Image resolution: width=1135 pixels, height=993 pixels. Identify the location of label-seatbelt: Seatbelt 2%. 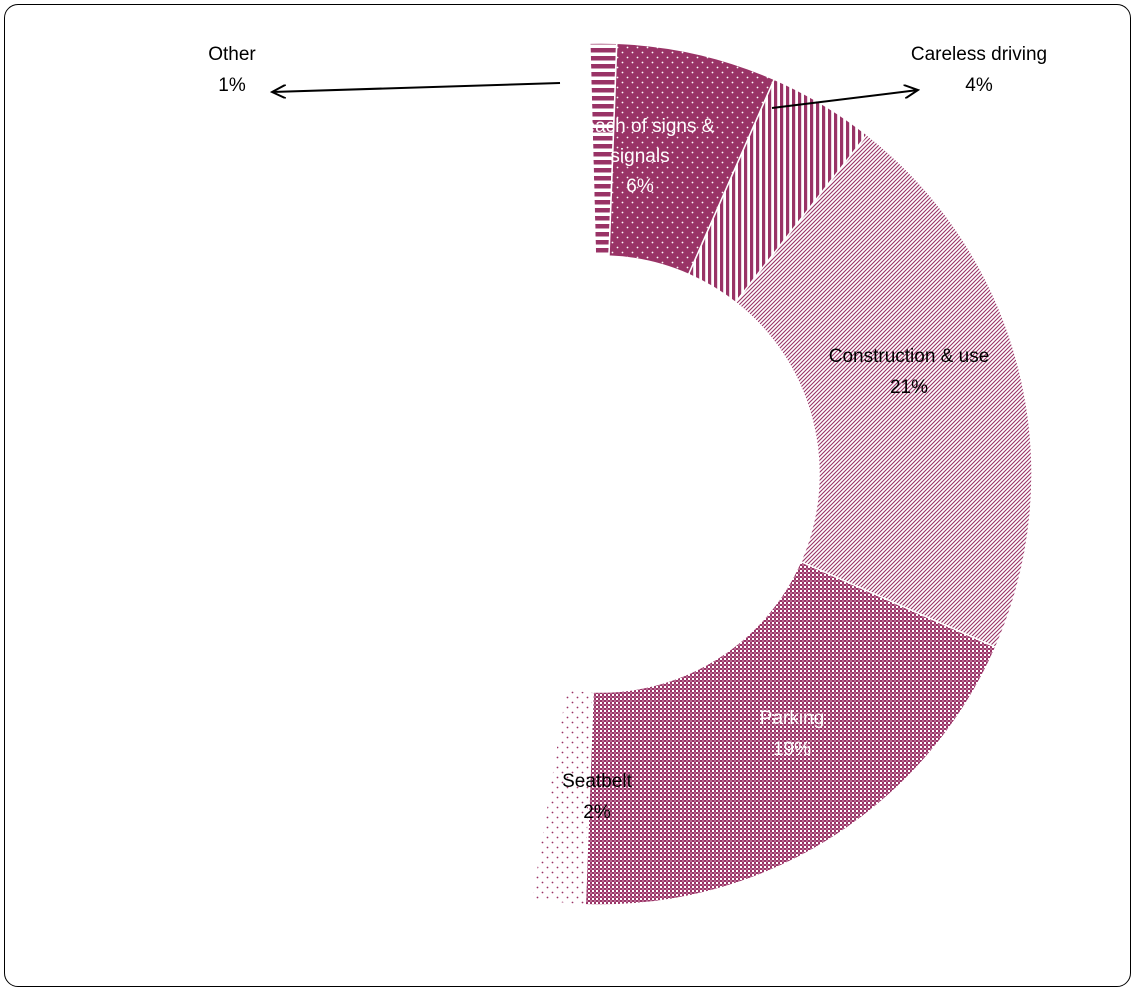
(597, 797).